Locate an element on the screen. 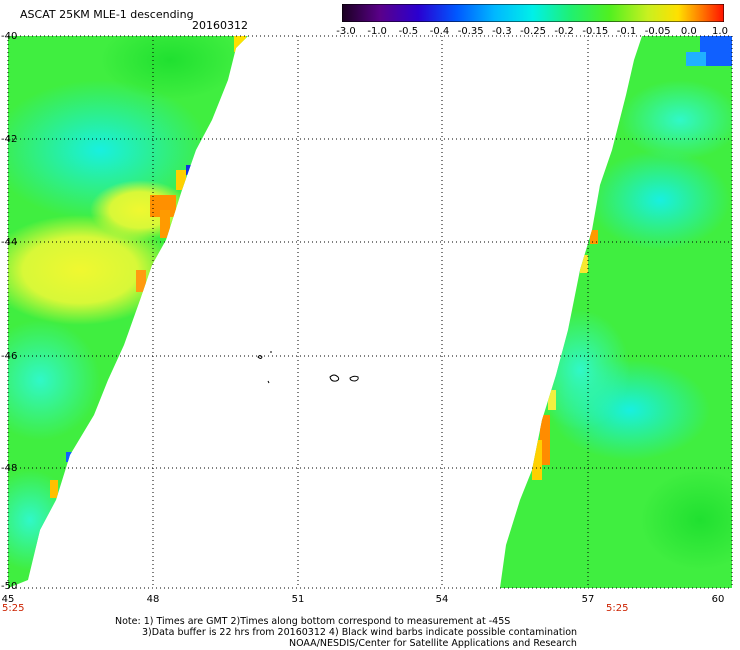 This screenshot has width=740, height=650. longitude-label: 60 is located at coordinates (718, 599).